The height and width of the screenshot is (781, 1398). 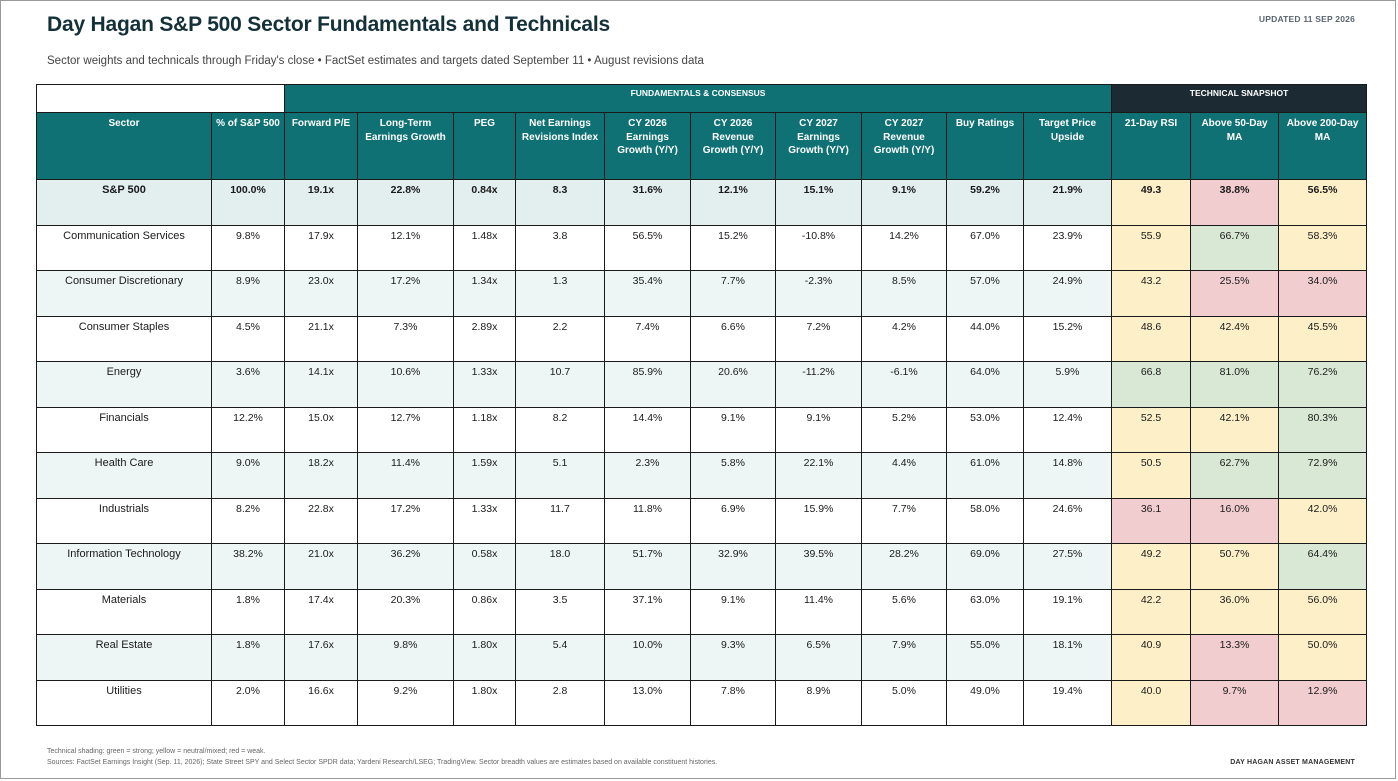 I want to click on technical-cell: 42.0%, so click(x=1323, y=520).